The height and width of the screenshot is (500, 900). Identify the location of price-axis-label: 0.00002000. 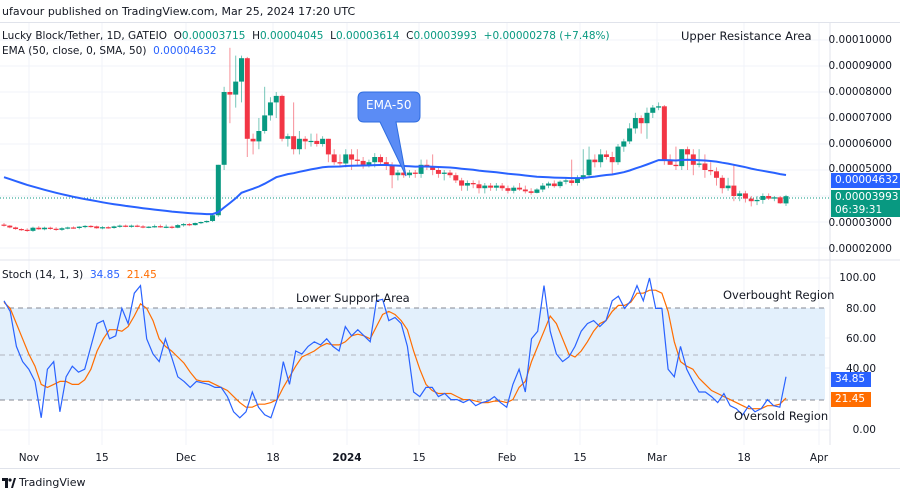
(860, 249).